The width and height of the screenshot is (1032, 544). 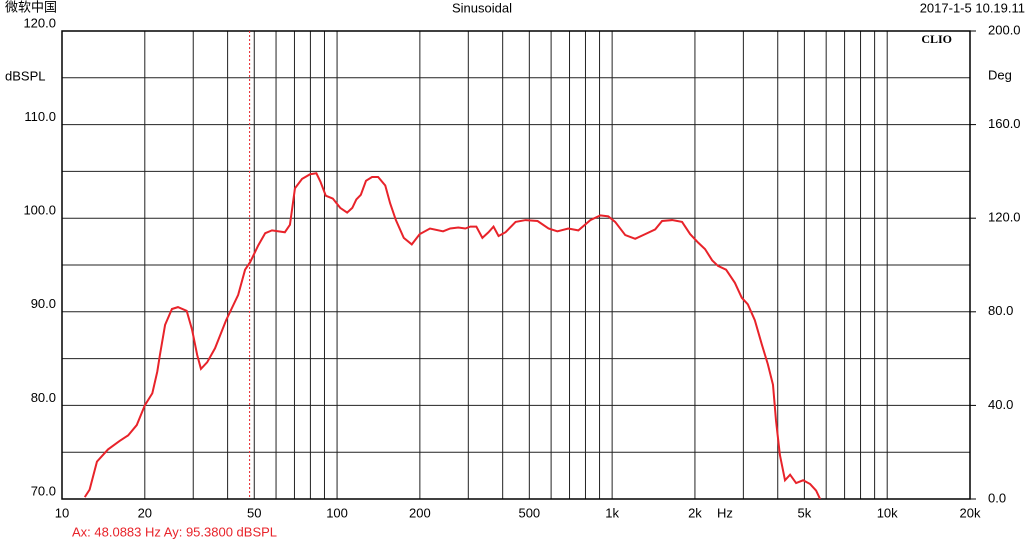 I want to click on x-tick-label: 2k, so click(x=695, y=512).